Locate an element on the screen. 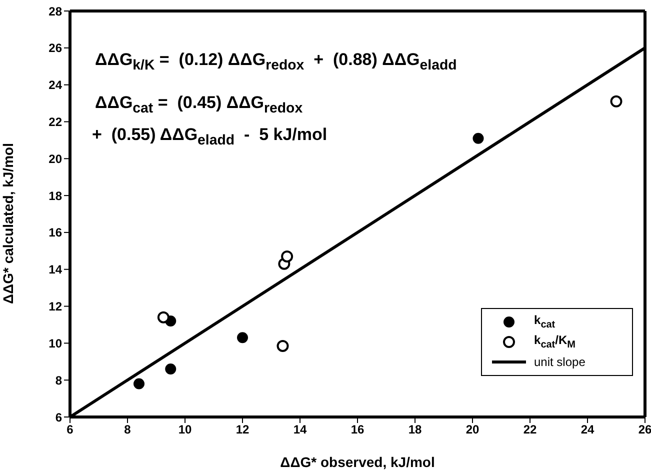  y-tick-label: 16 is located at coordinates (55, 233).